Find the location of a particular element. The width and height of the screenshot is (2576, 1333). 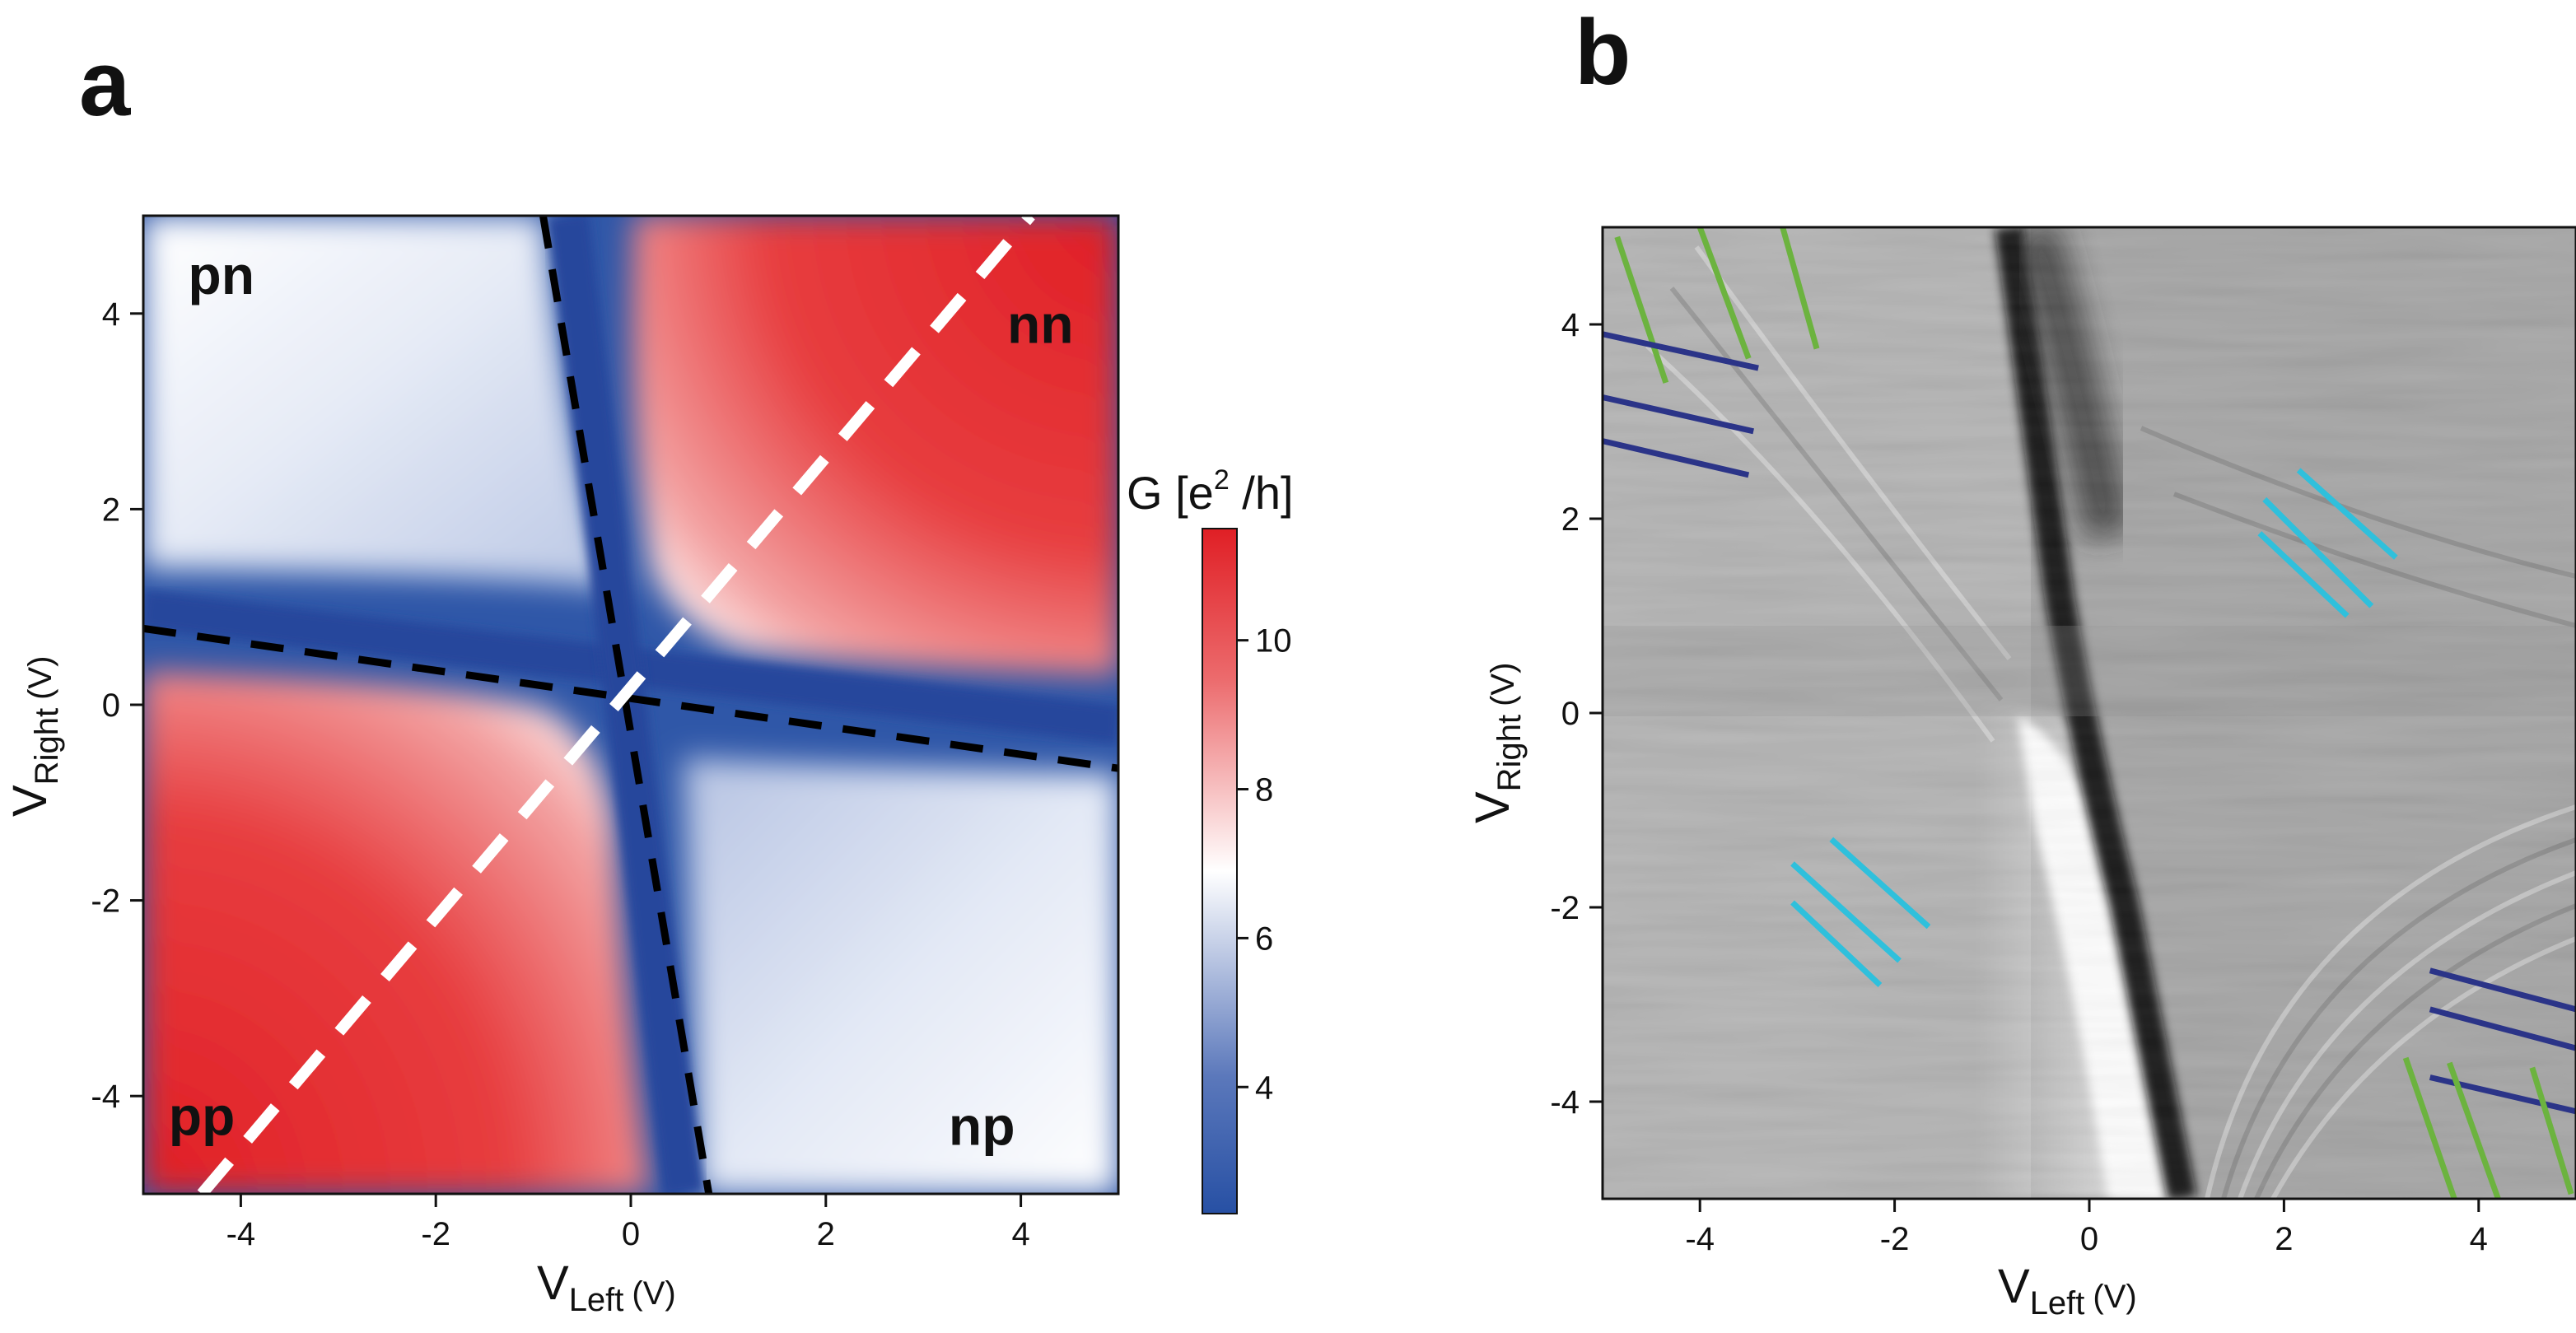

panel-b-y-axis-title: VRight (V) is located at coordinates (1497, 743).